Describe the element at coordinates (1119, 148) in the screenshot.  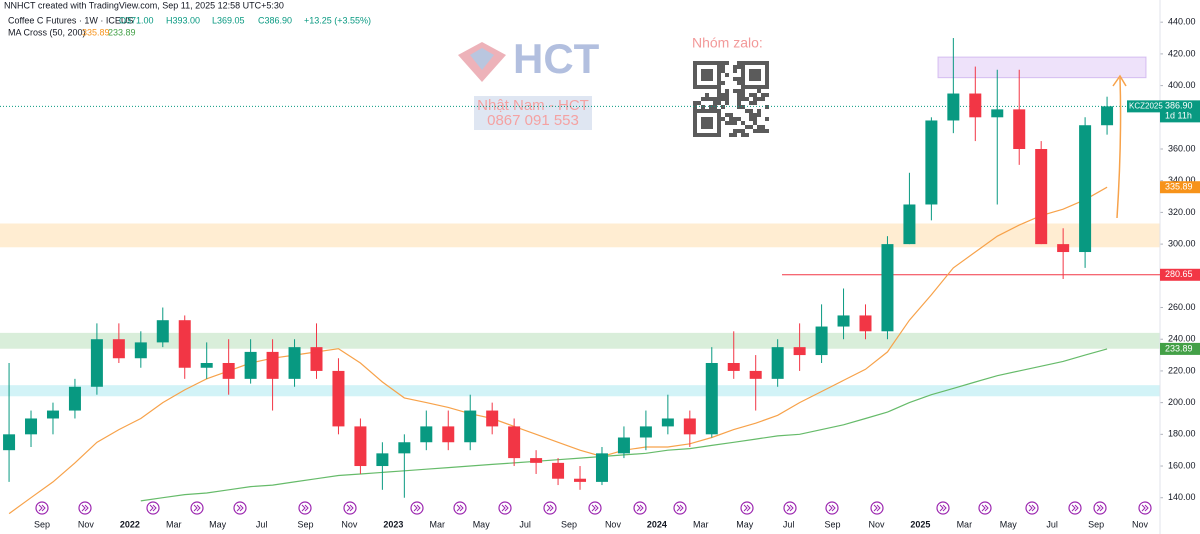
I see `arrow` at that location.